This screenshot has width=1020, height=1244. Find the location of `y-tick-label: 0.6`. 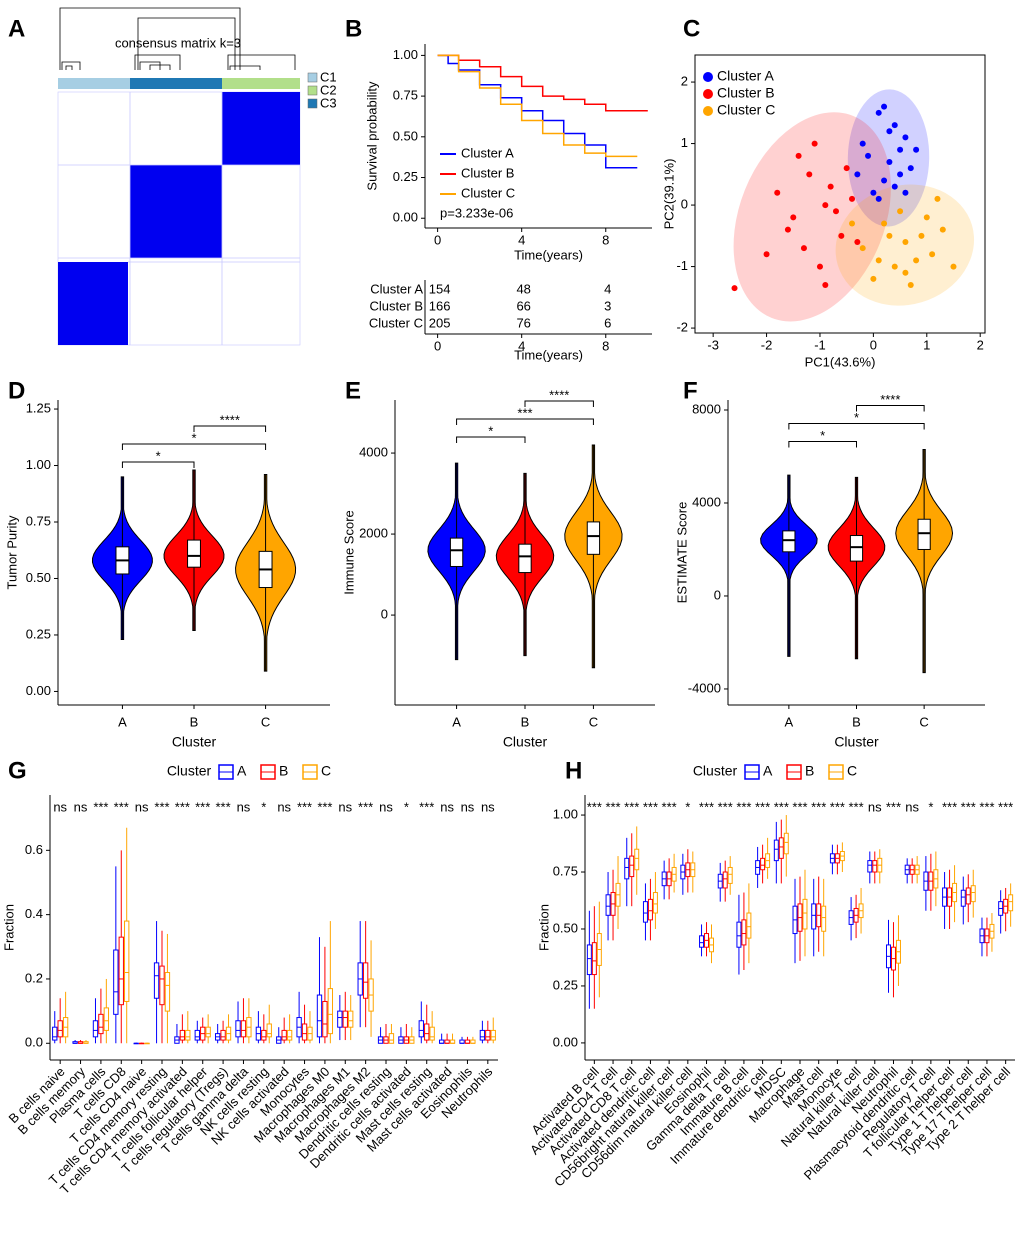

y-tick-label: 0.6 is located at coordinates (34, 849).